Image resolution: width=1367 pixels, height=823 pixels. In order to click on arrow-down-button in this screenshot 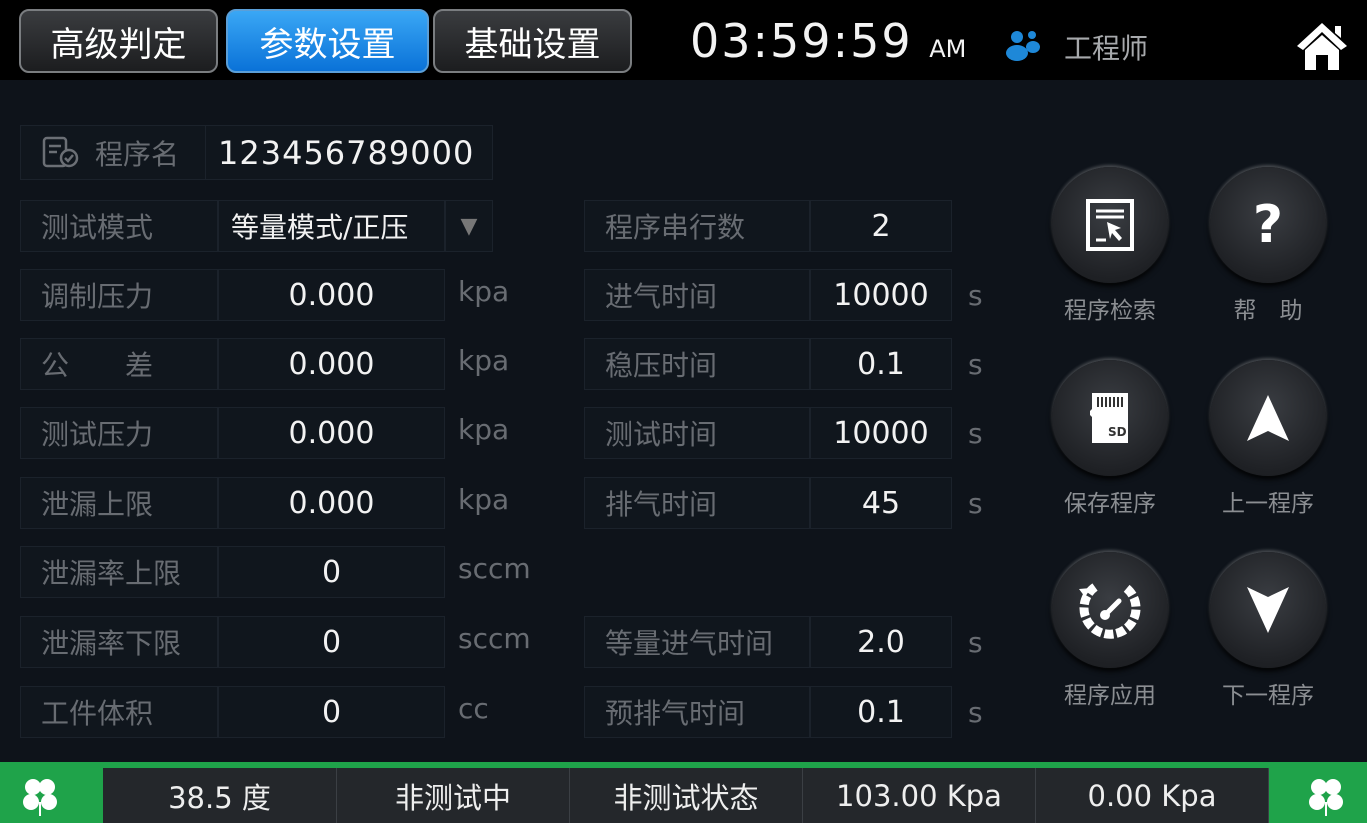, I will do `click(1268, 610)`.